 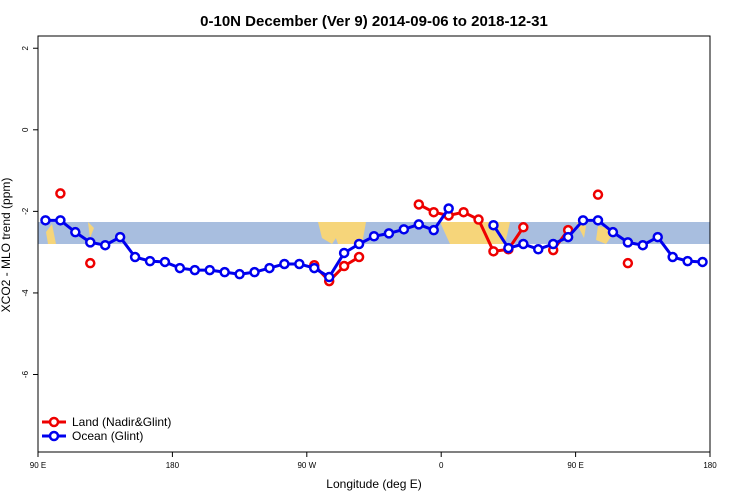 What do you see at coordinates (306, 465) in the screenshot?
I see `x-tick-label: 90 W` at bounding box center [306, 465].